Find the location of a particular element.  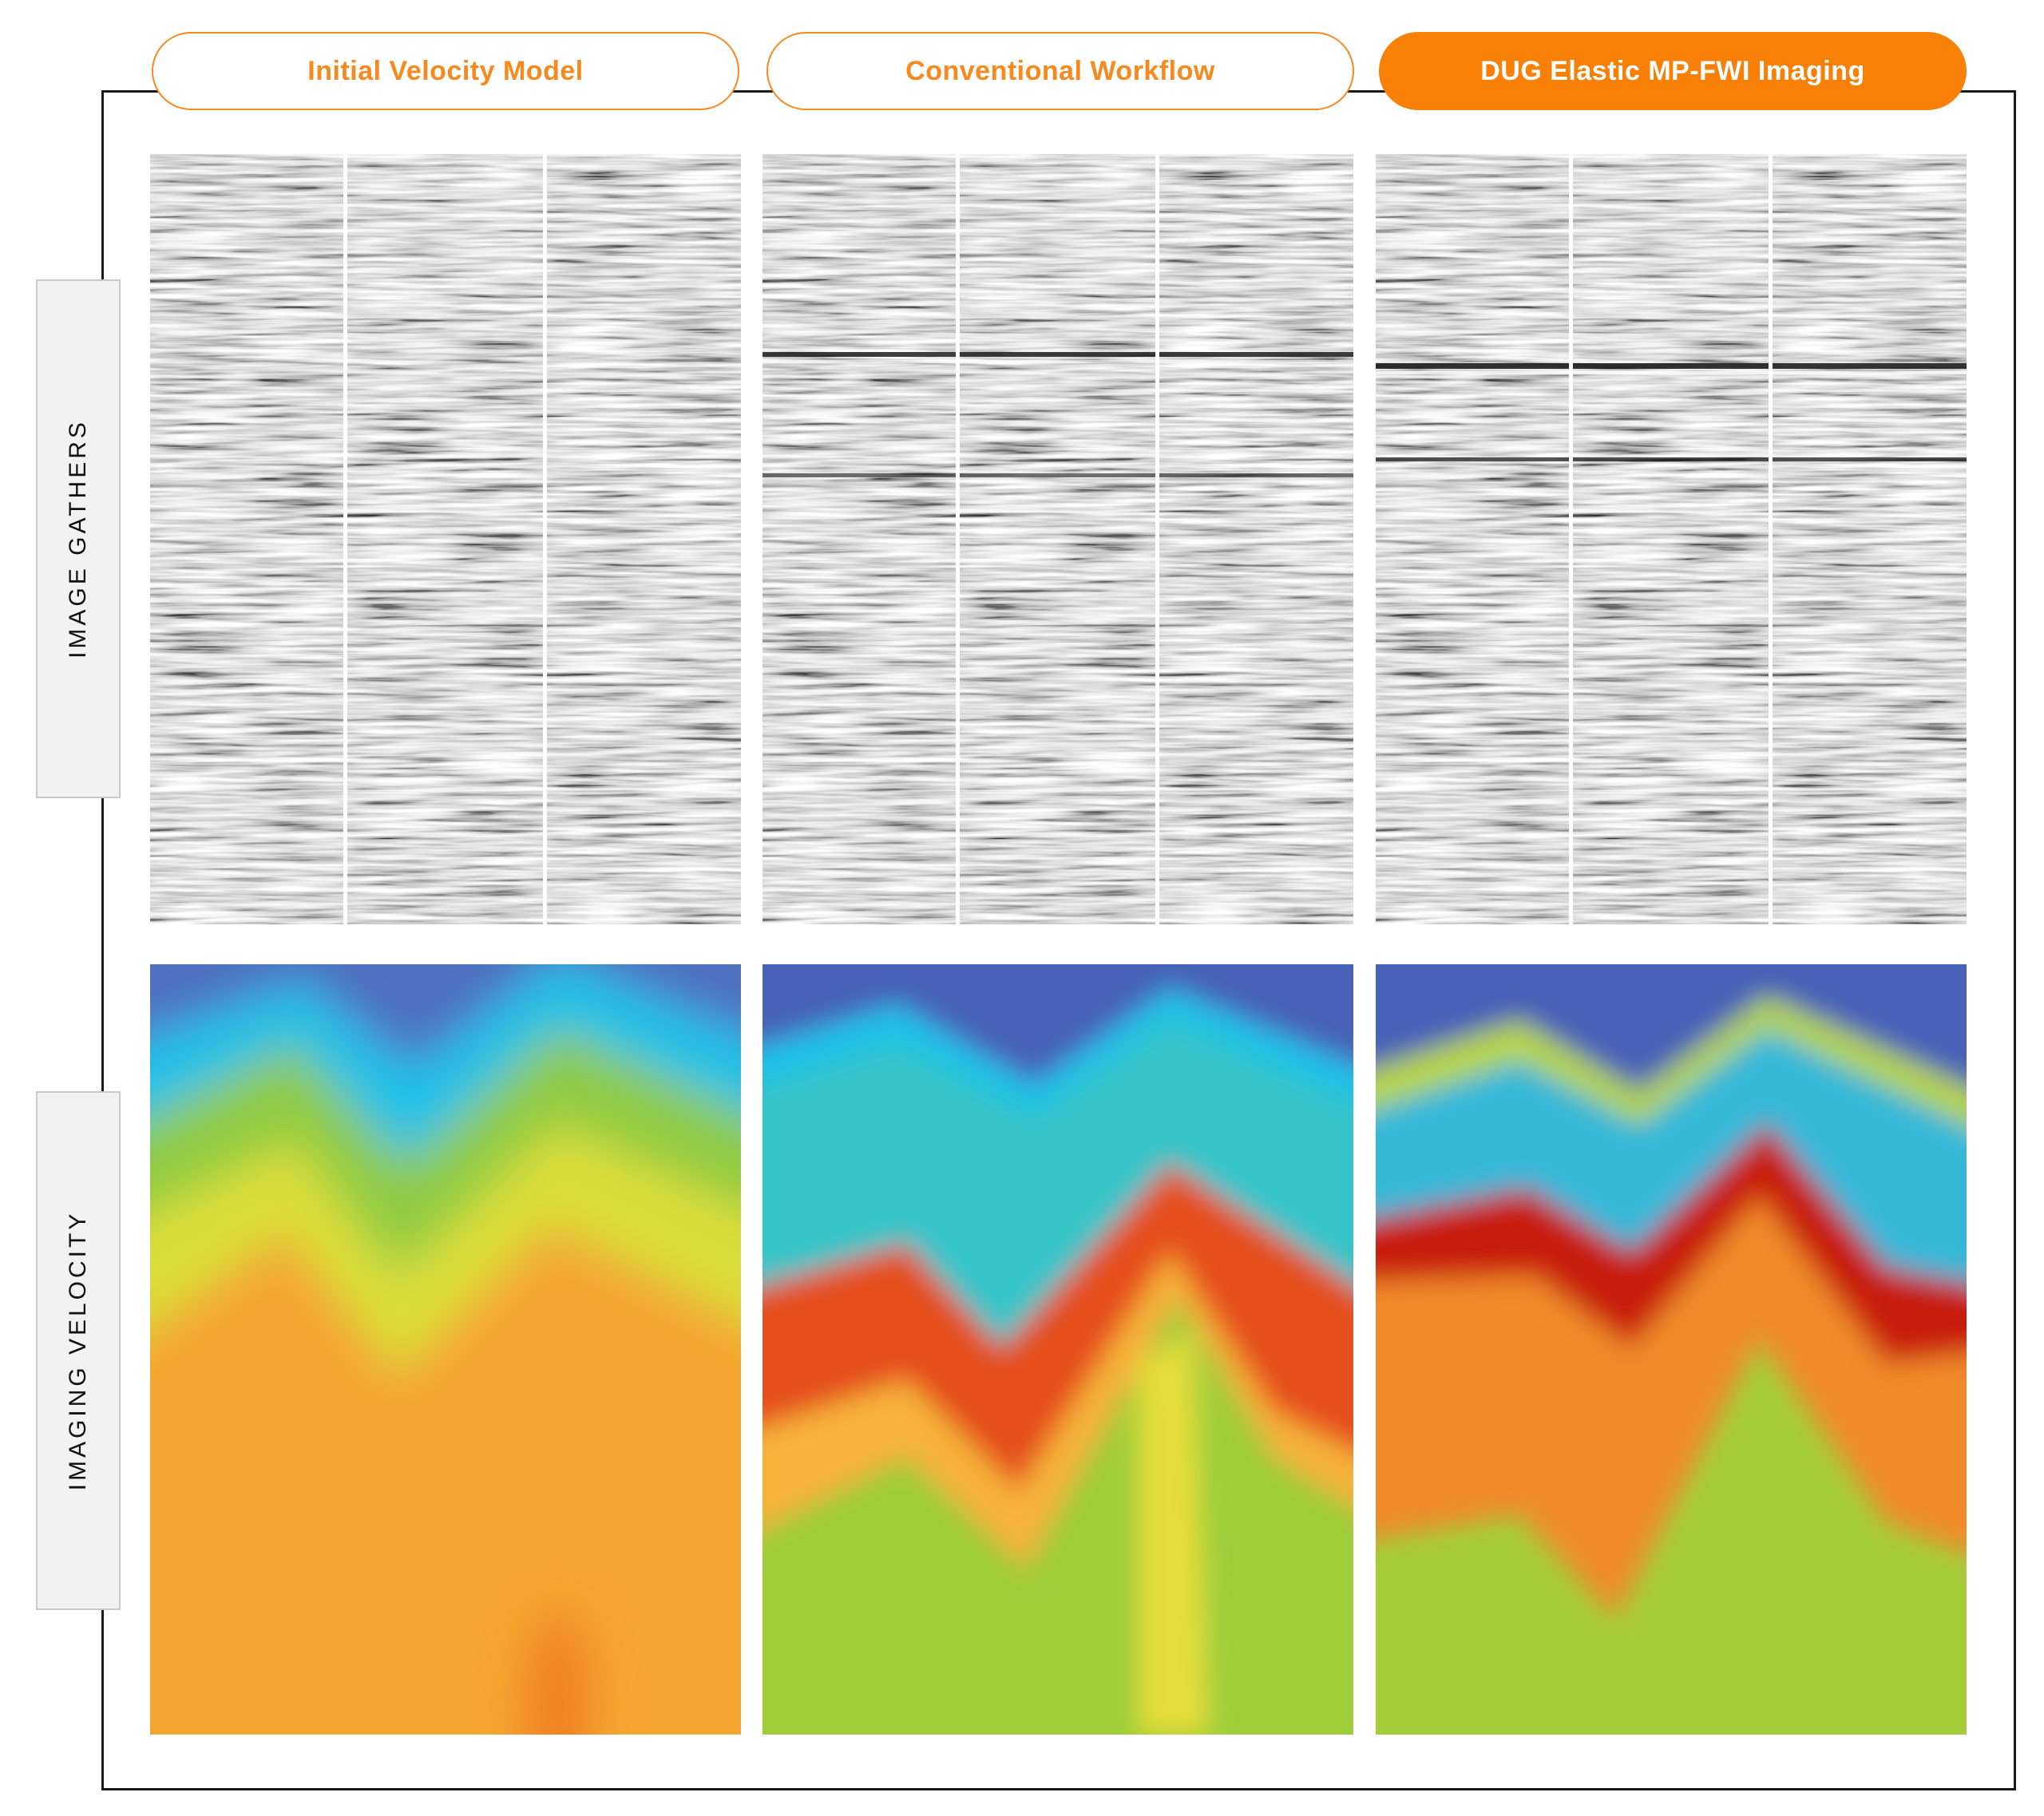

row-label-imaging-velocity-text: IMAGING VELOCITY is located at coordinates (78, 1350).